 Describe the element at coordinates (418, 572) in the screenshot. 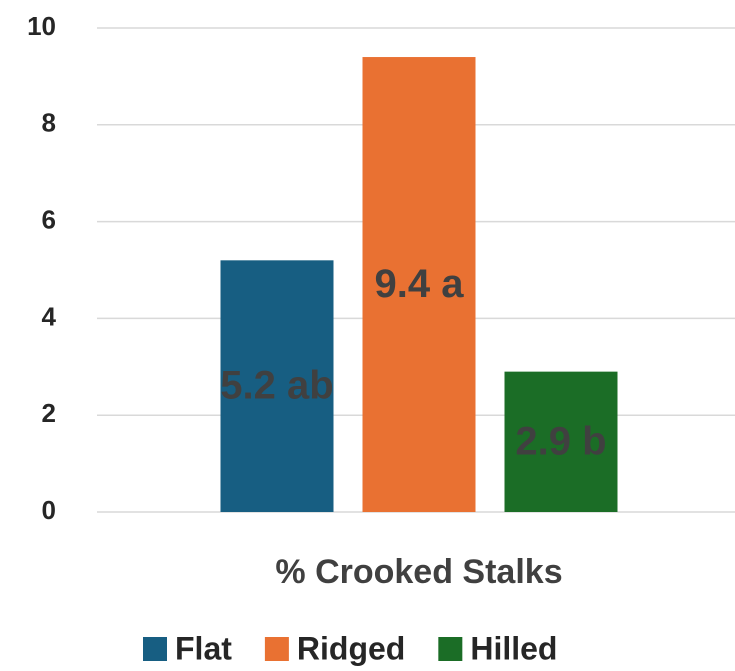

I see `x-tick-label: % Crooked Stalks` at that location.